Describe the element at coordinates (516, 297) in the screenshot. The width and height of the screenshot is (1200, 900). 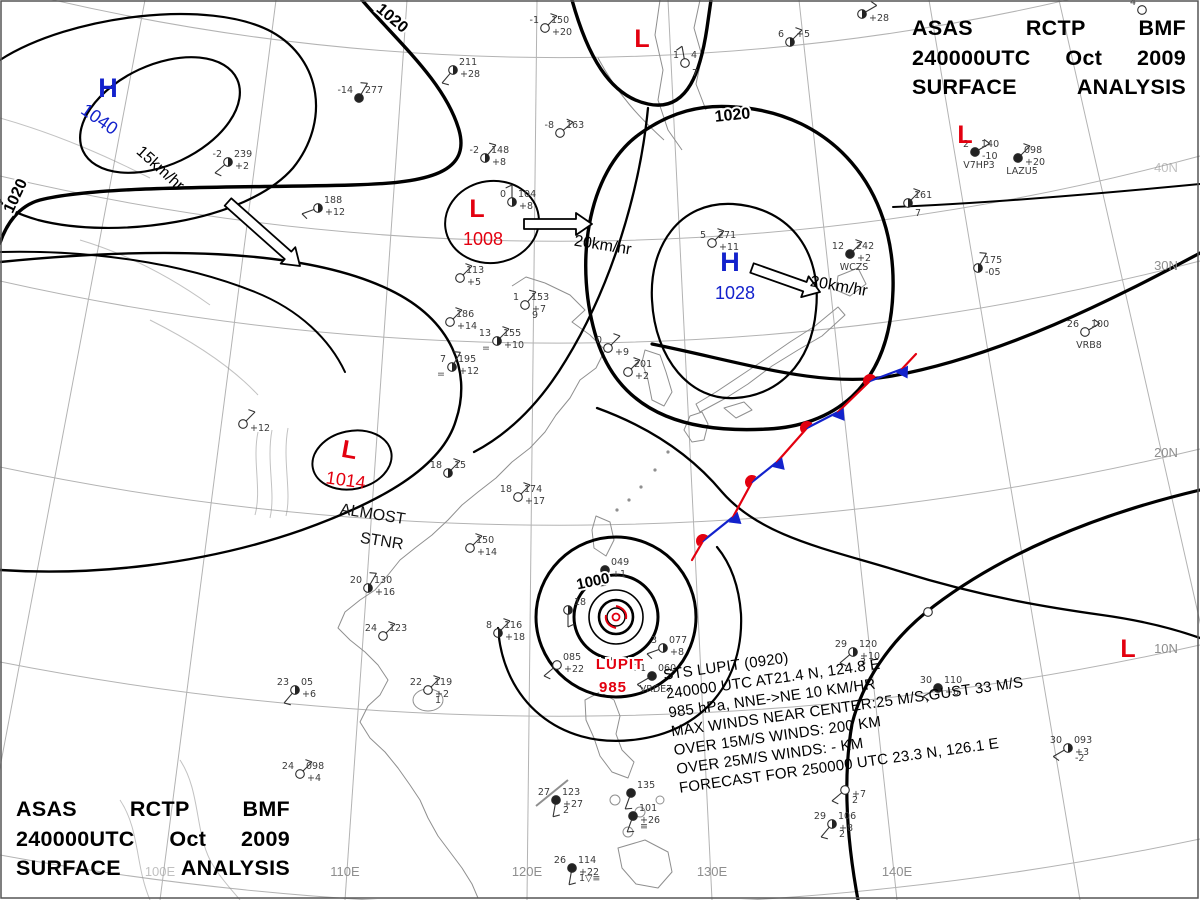
I see `station-value: 1` at that location.